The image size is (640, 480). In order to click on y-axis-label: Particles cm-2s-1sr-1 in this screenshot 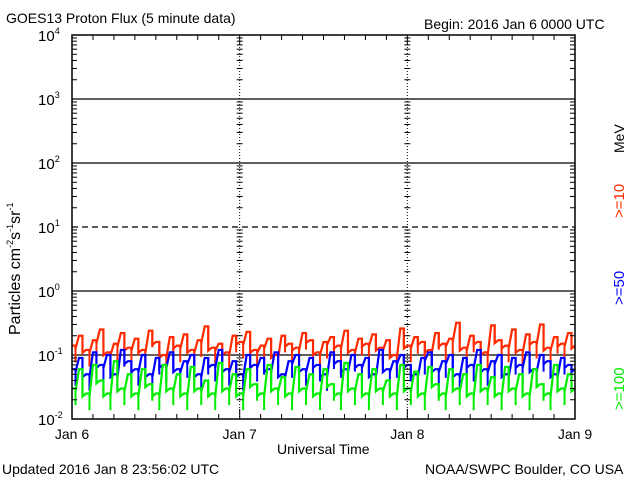, I will do `click(14, 269)`.